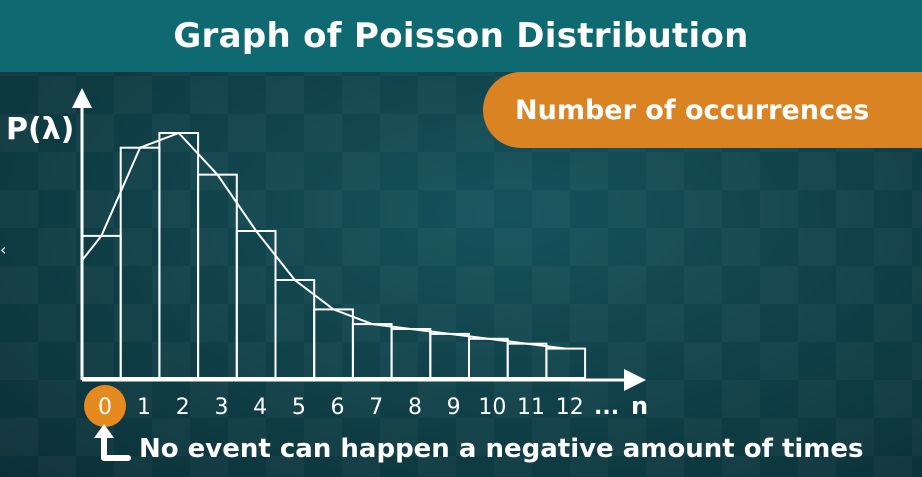 This screenshot has height=477, width=922. What do you see at coordinates (104, 431) in the screenshot?
I see `return-arrow-head-icon` at bounding box center [104, 431].